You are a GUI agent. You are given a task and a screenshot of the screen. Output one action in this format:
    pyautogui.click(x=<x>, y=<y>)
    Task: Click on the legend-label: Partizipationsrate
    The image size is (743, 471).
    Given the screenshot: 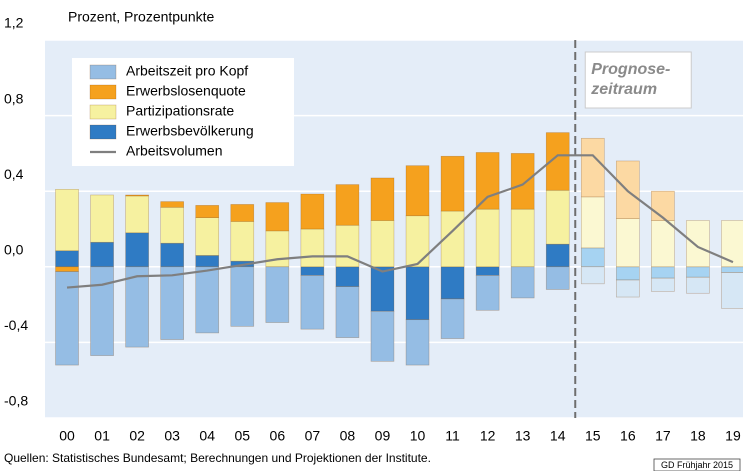 What is the action you would take?
    pyautogui.click(x=180, y=111)
    